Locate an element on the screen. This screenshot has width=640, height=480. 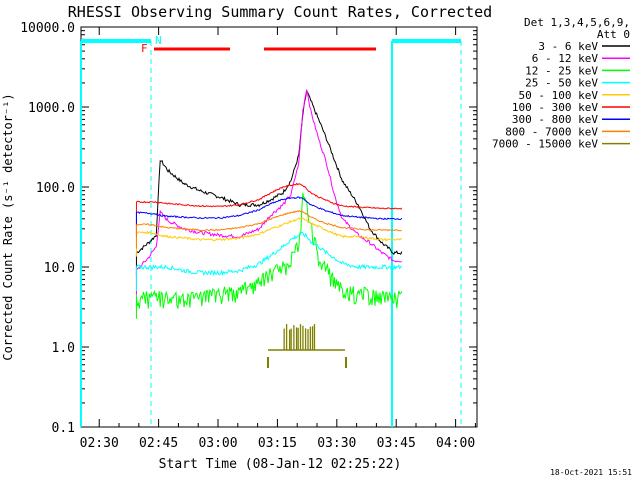
legend-label: 25 - 50 keV is located at coordinates (561, 83).